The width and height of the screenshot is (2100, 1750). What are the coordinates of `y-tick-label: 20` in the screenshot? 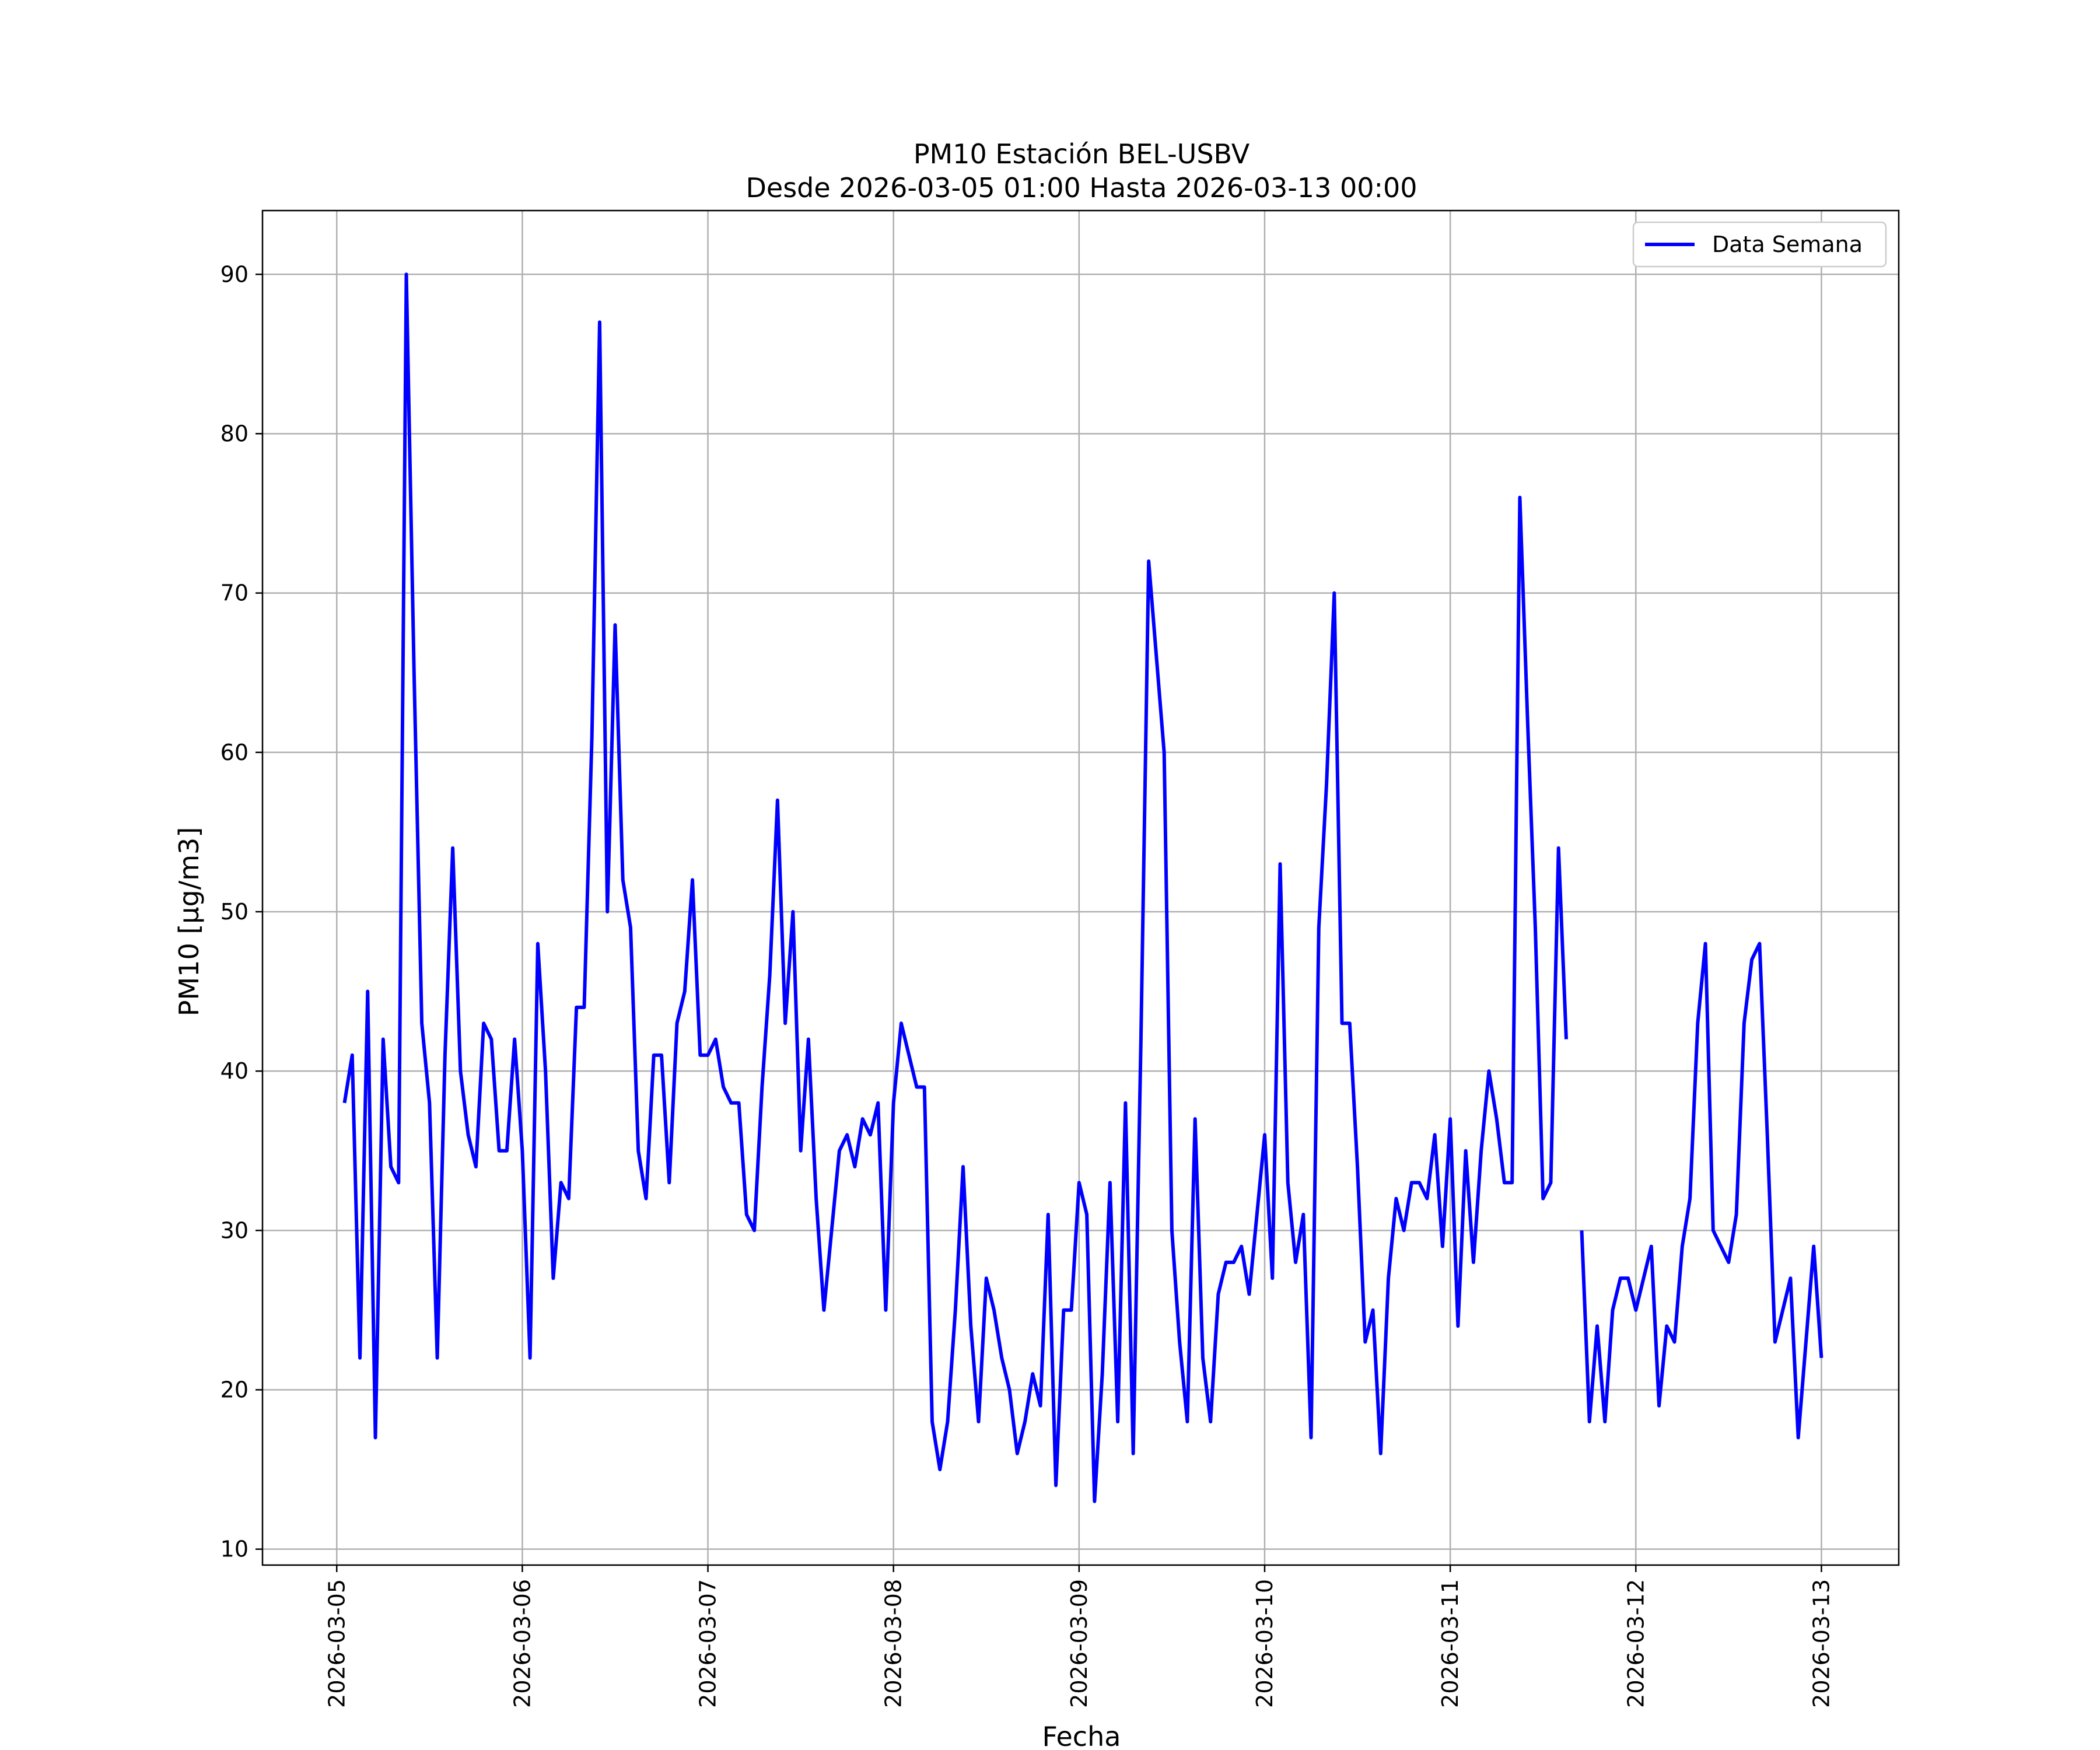 It's located at (235, 1390).